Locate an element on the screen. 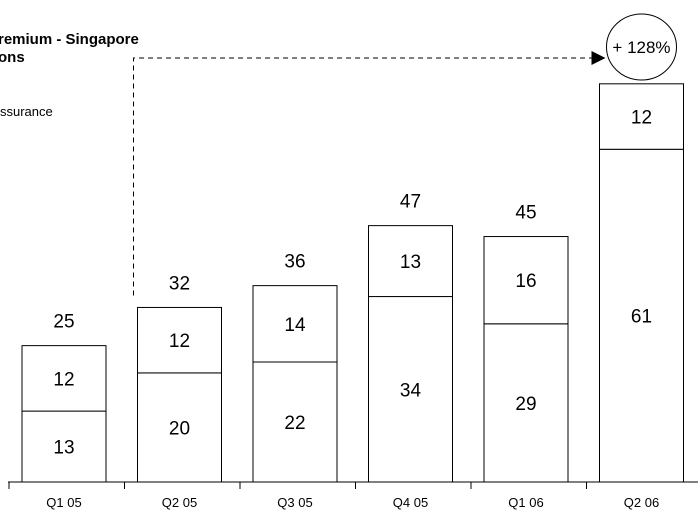 This screenshot has height=513, width=698. x-tick-label: Q4 05 is located at coordinates (410, 502).